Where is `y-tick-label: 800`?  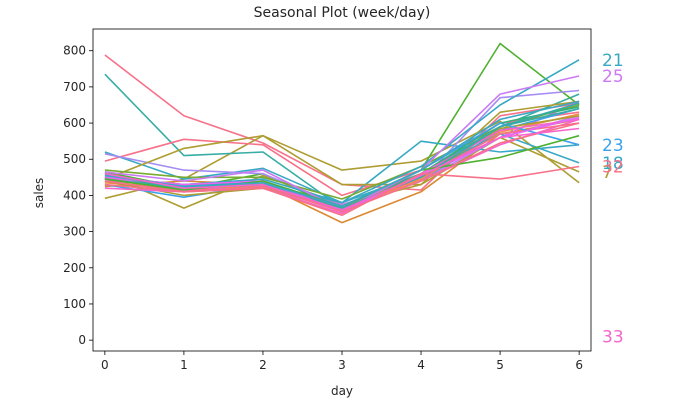 y-tick-label: 800 is located at coordinates (74, 51).